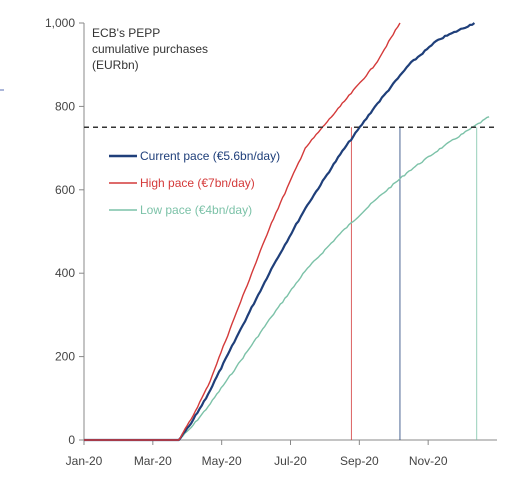  What do you see at coordinates (196, 210) in the screenshot?
I see `legend-label: Low pace (€4bn/day)` at bounding box center [196, 210].